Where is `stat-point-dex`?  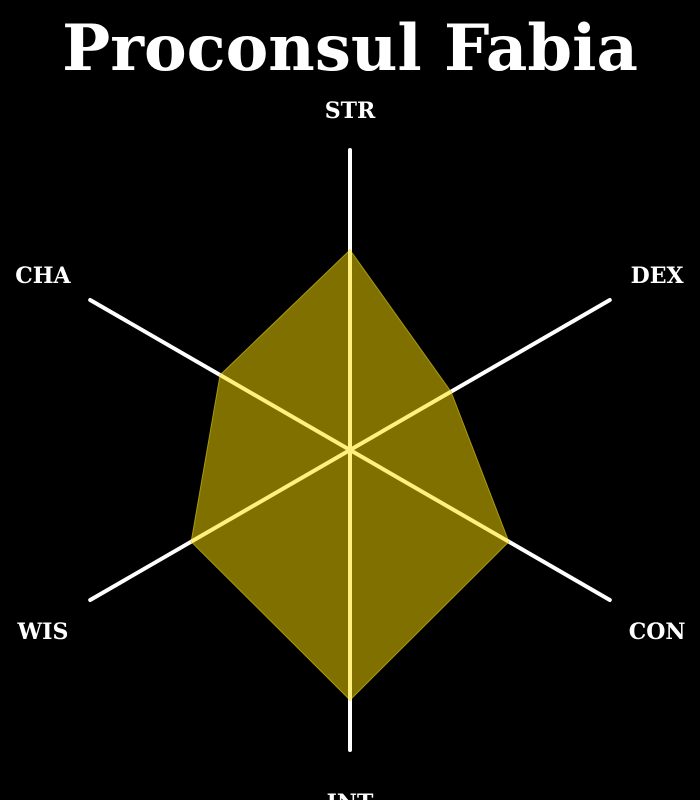
stat-point-dex is located at coordinates (400, 420).